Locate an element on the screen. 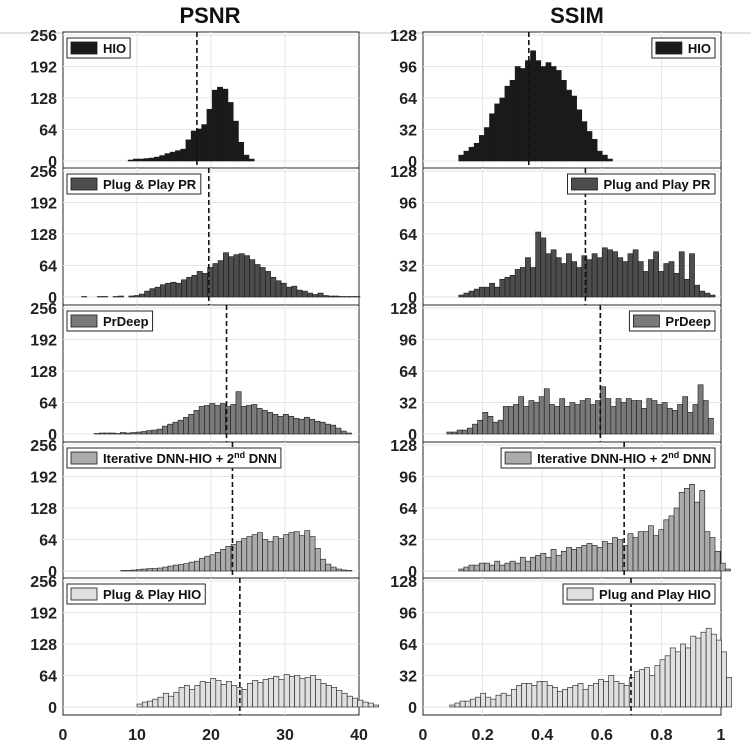 This screenshot has height=740, width=751. legend: Plug and Play PR is located at coordinates (641, 184).